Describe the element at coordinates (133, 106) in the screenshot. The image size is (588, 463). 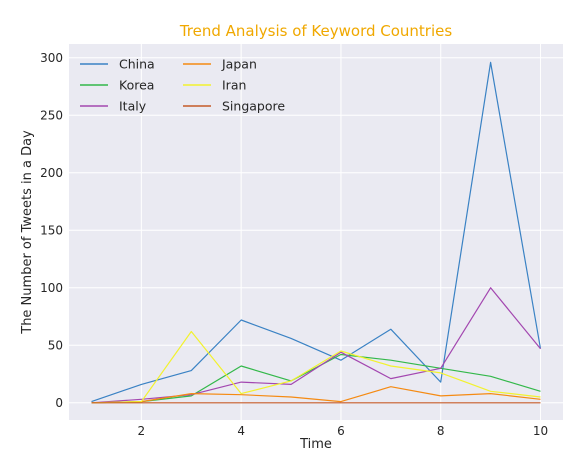
I see `legend-label: Italy` at that location.